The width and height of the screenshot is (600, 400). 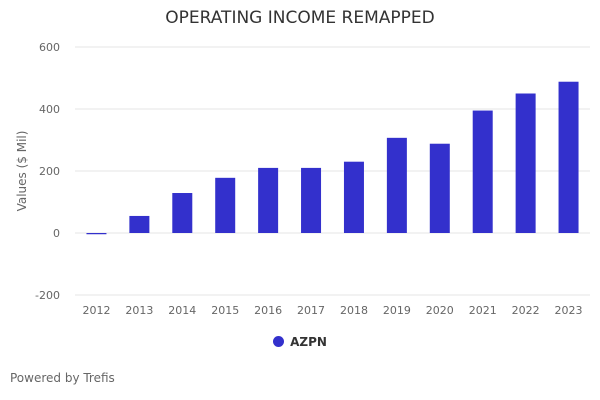 What do you see at coordinates (569, 310) in the screenshot?
I see `x-tick-label: 2023` at bounding box center [569, 310].